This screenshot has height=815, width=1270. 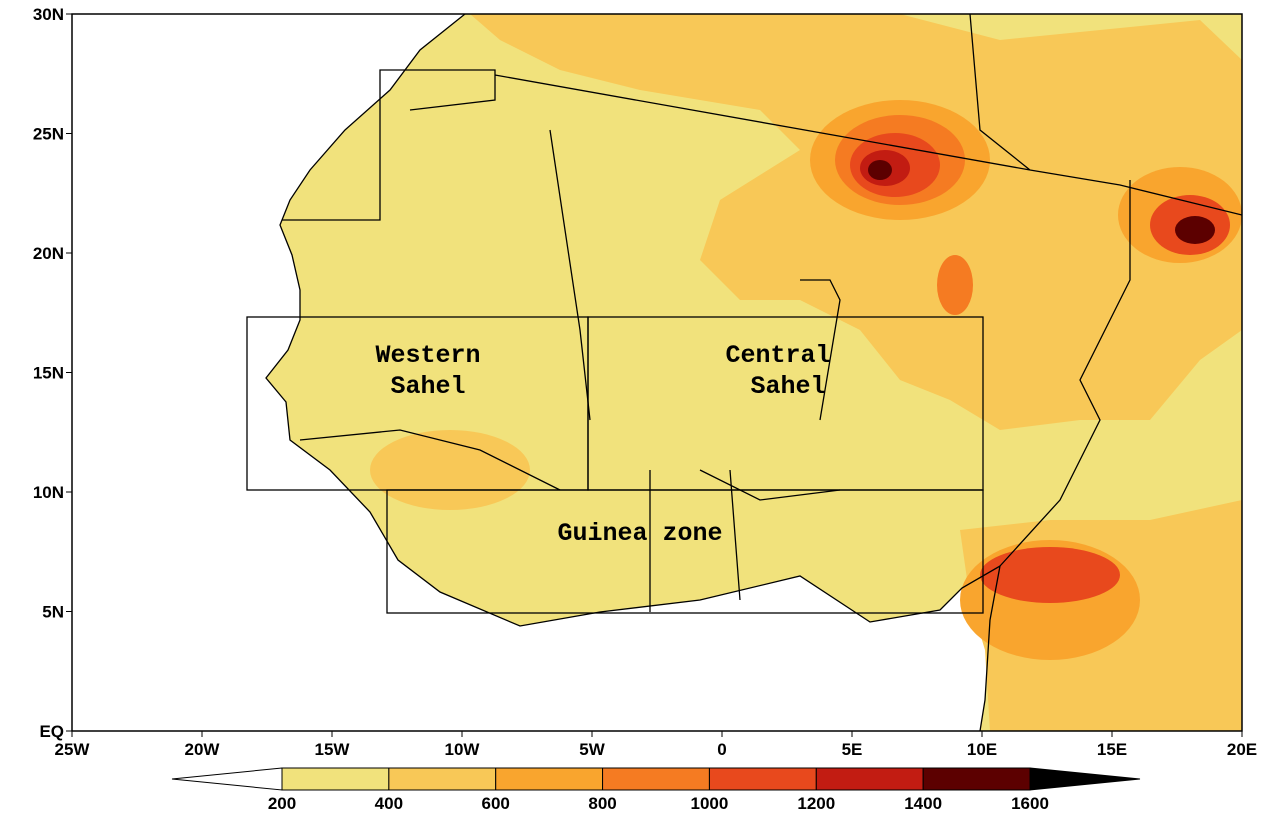 I want to click on colorbar-label: 200, so click(x=282, y=803).